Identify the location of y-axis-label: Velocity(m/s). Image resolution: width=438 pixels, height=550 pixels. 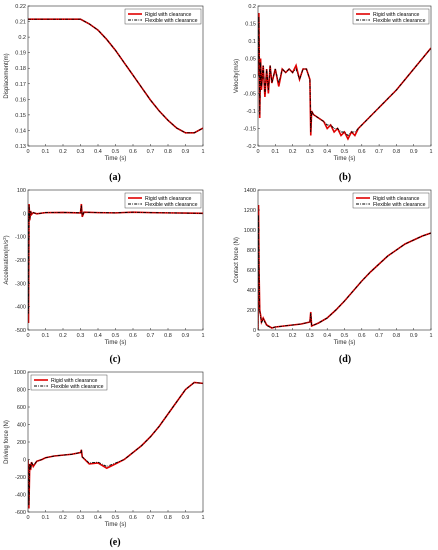
(237, 76).